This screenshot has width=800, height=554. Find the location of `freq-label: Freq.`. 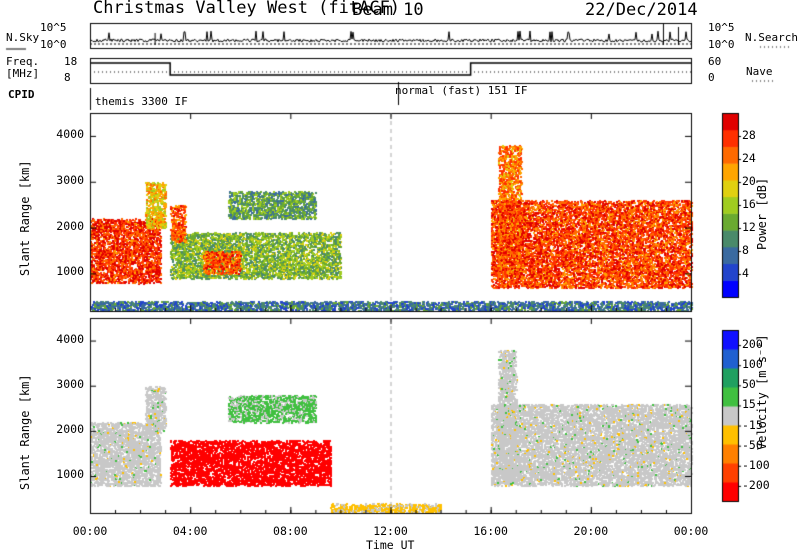

freq-label: Freq. is located at coordinates (23, 61).